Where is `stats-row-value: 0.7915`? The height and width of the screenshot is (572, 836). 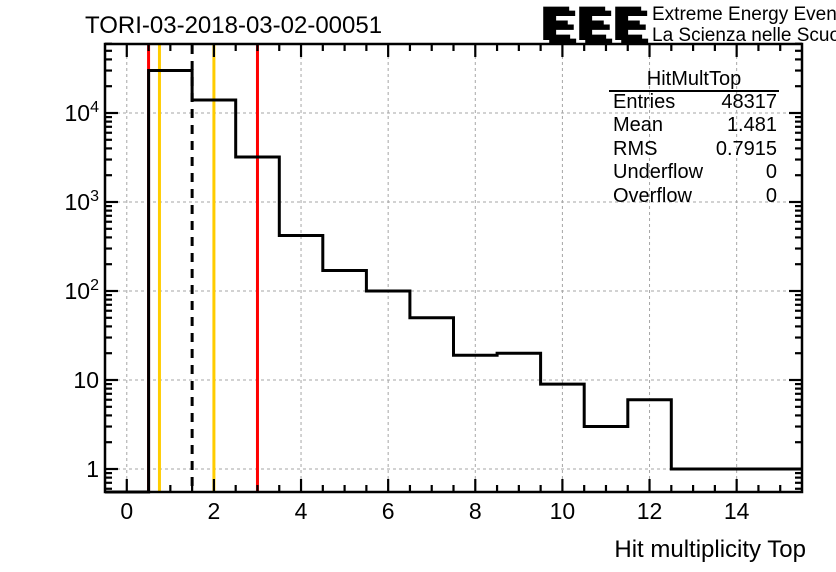 stats-row-value: 0.7915 is located at coordinates (746, 149).